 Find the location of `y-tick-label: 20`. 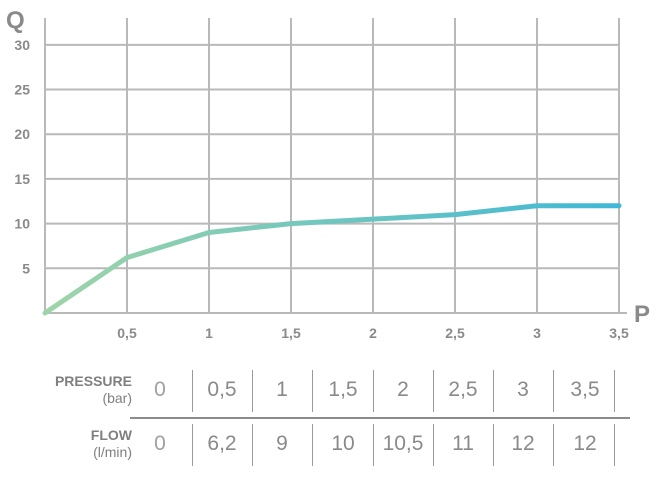

y-tick-label: 20 is located at coordinates (22, 134).